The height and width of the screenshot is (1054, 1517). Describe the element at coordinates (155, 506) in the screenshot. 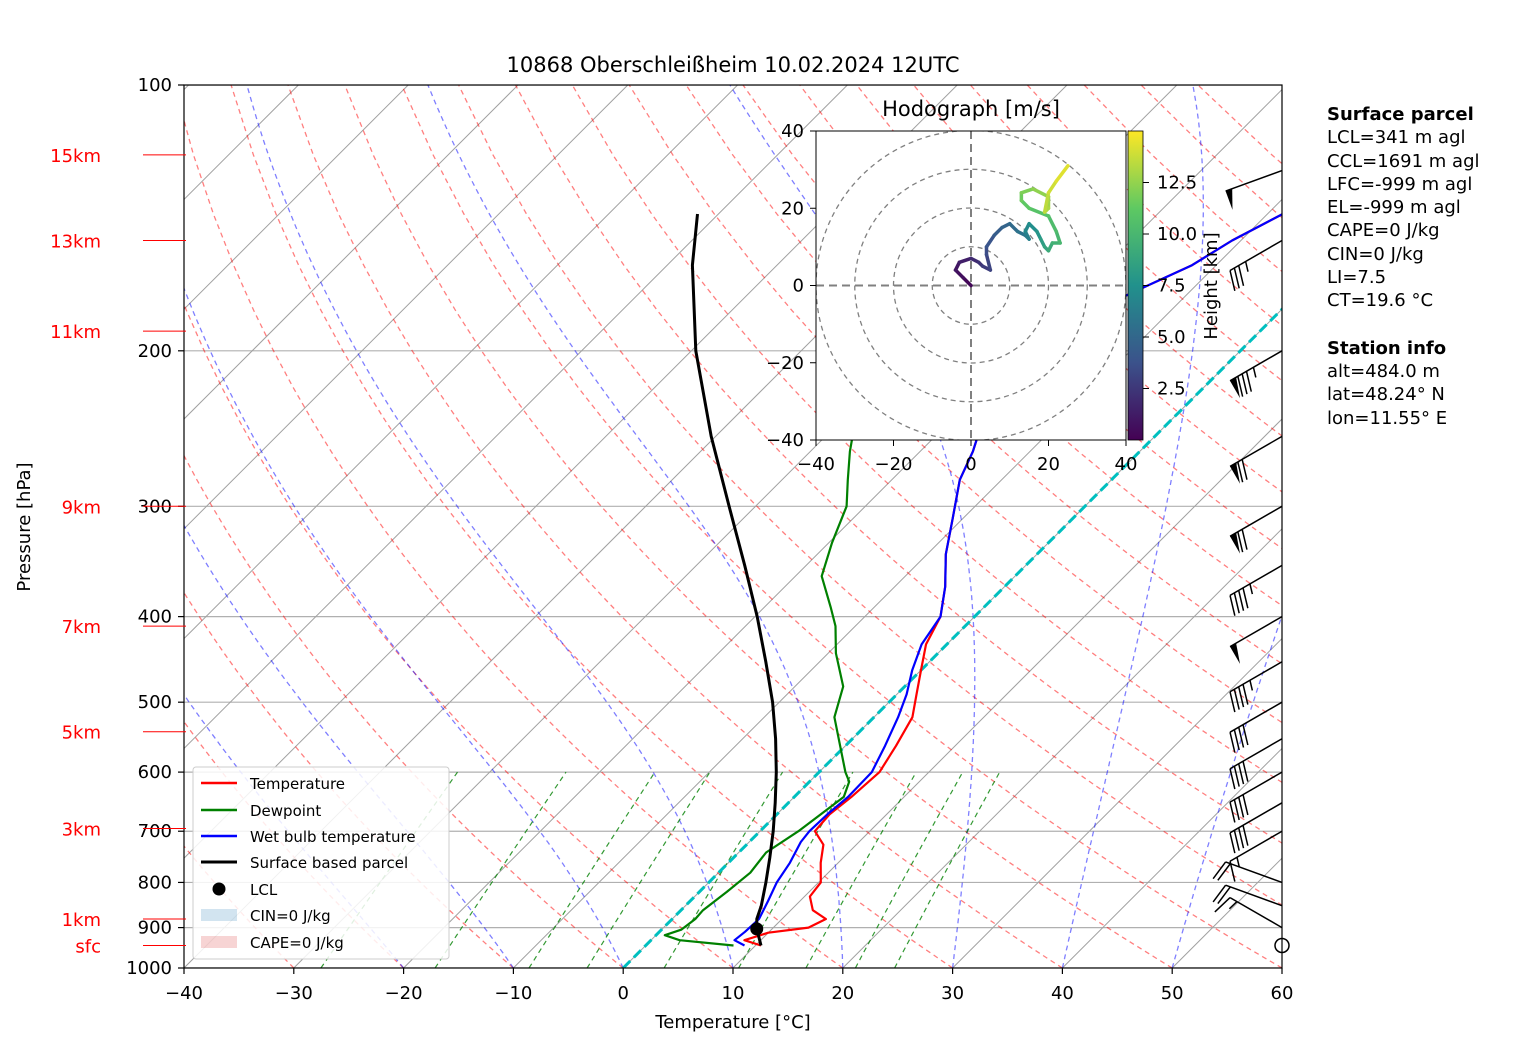

I see `y-tick-label: 300` at that location.